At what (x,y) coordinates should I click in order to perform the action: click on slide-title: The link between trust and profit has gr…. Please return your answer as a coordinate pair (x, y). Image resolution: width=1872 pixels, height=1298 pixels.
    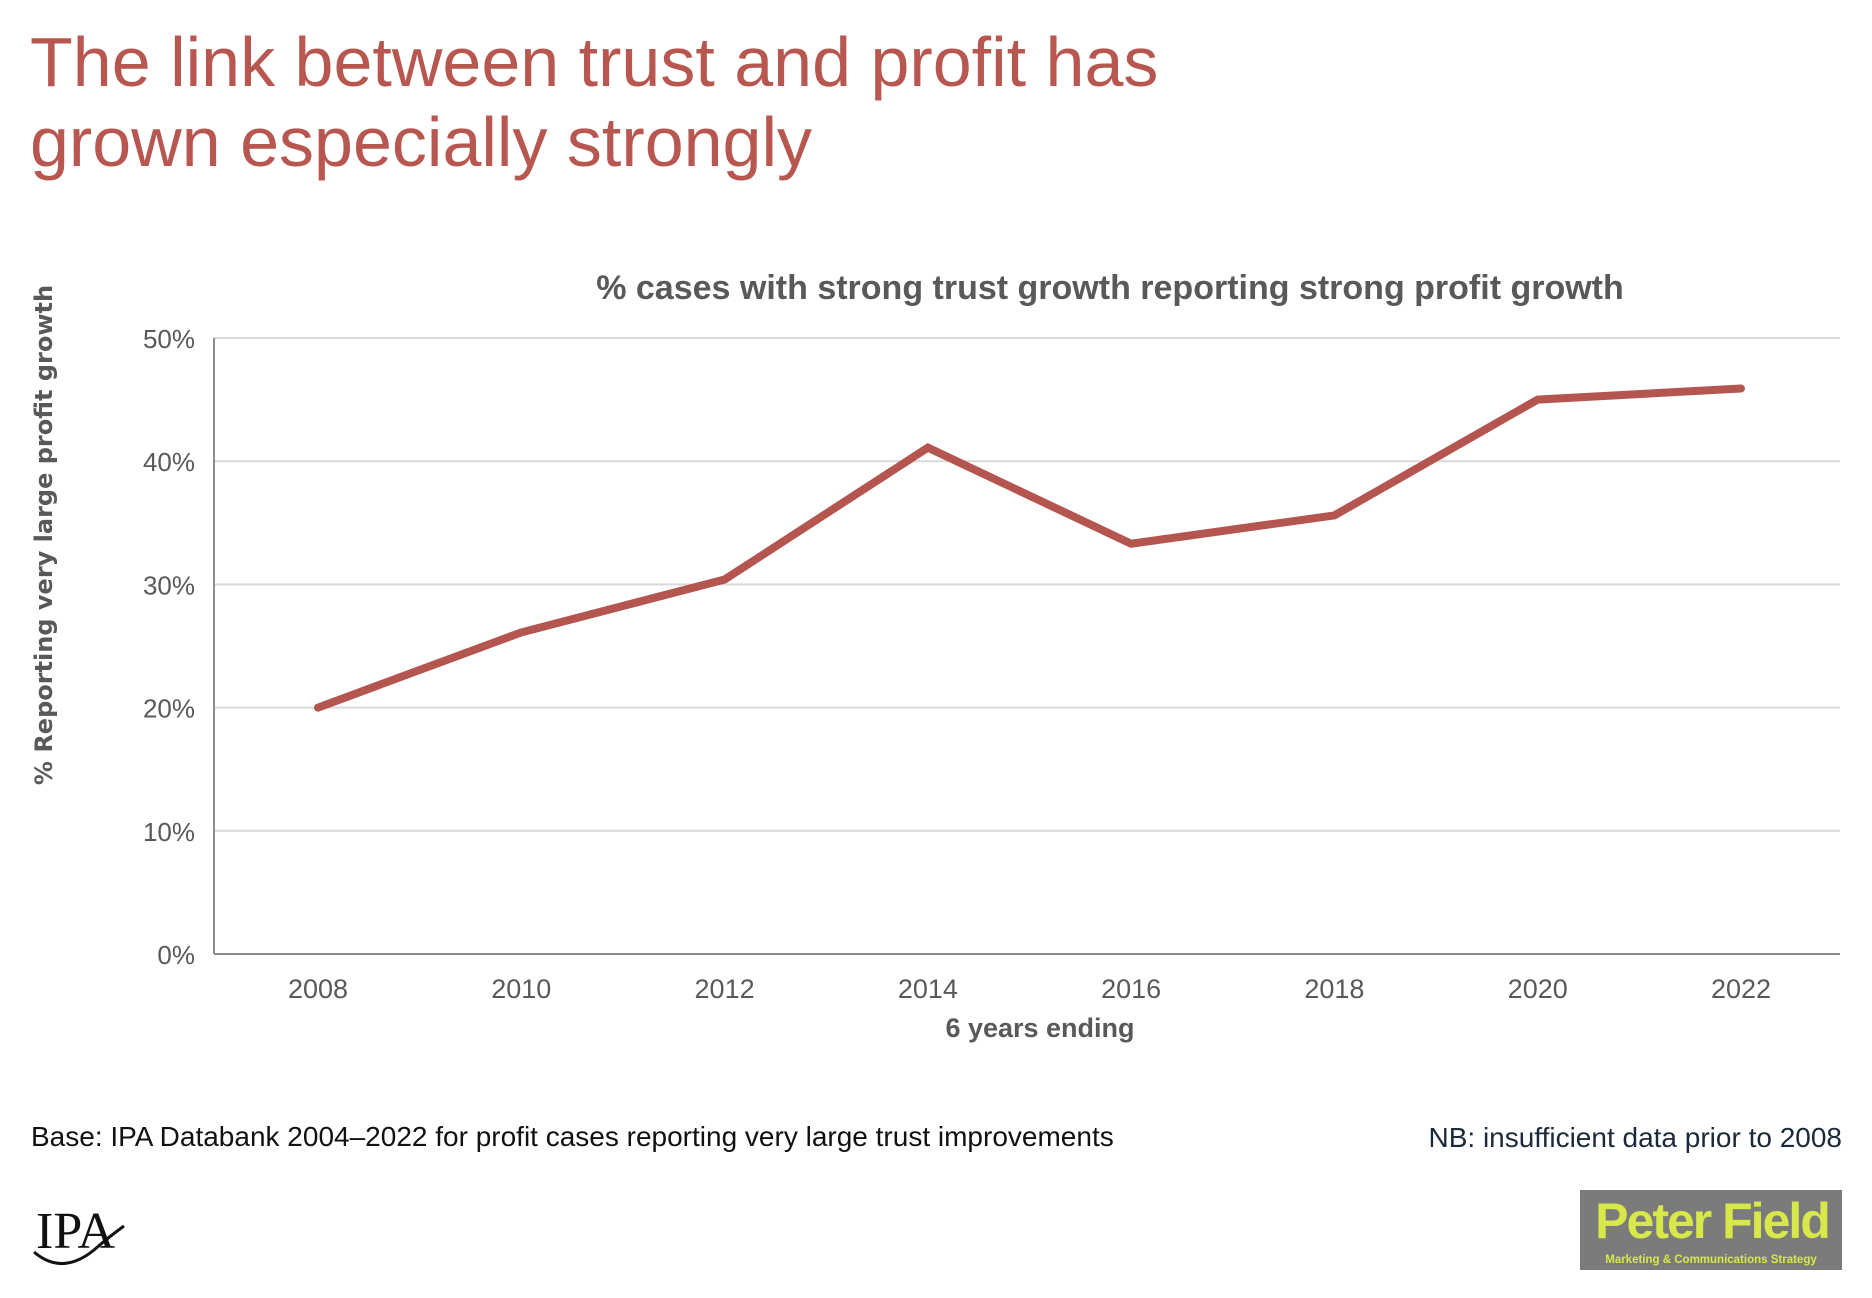
    Looking at the image, I should click on (594, 102).